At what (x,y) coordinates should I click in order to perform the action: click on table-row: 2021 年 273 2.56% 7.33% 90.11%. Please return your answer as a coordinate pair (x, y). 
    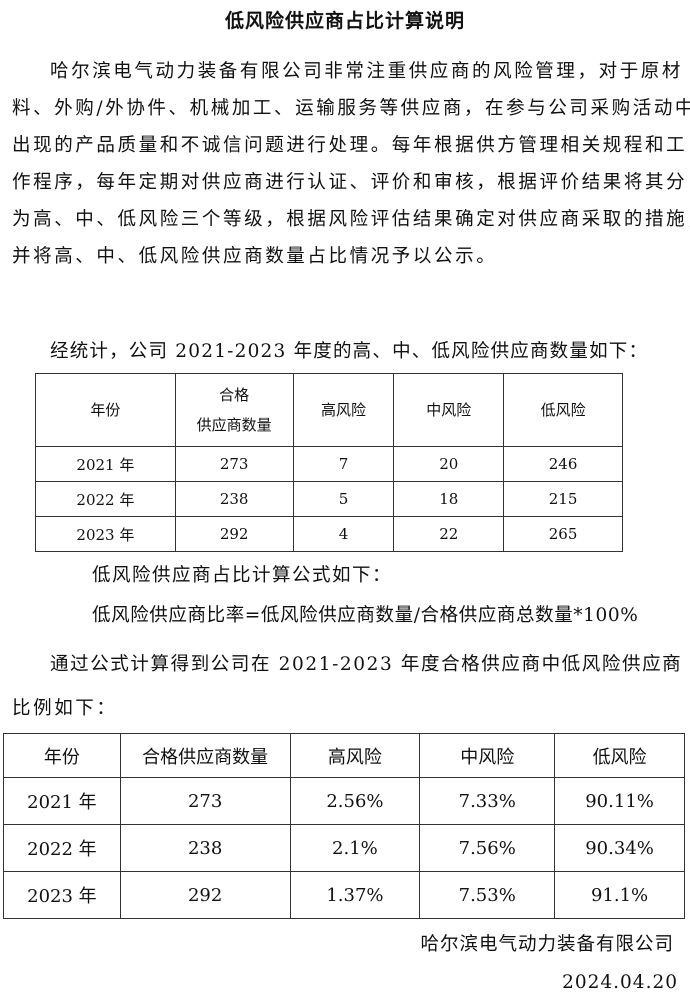
    Looking at the image, I should click on (344, 801).